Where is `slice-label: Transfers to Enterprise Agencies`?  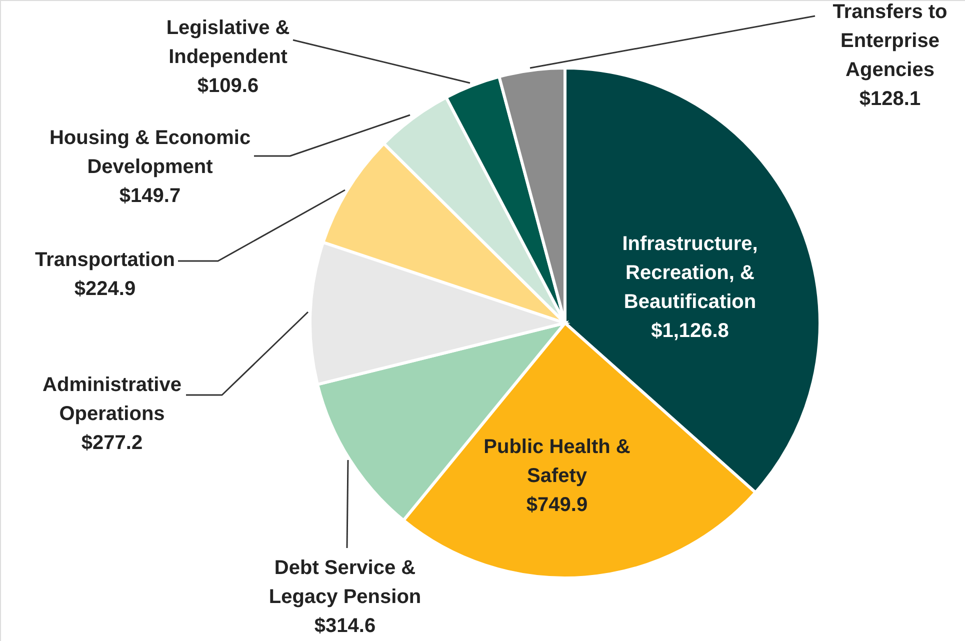
slice-label: Transfers to Enterprise Agencies is located at coordinates (890, 41).